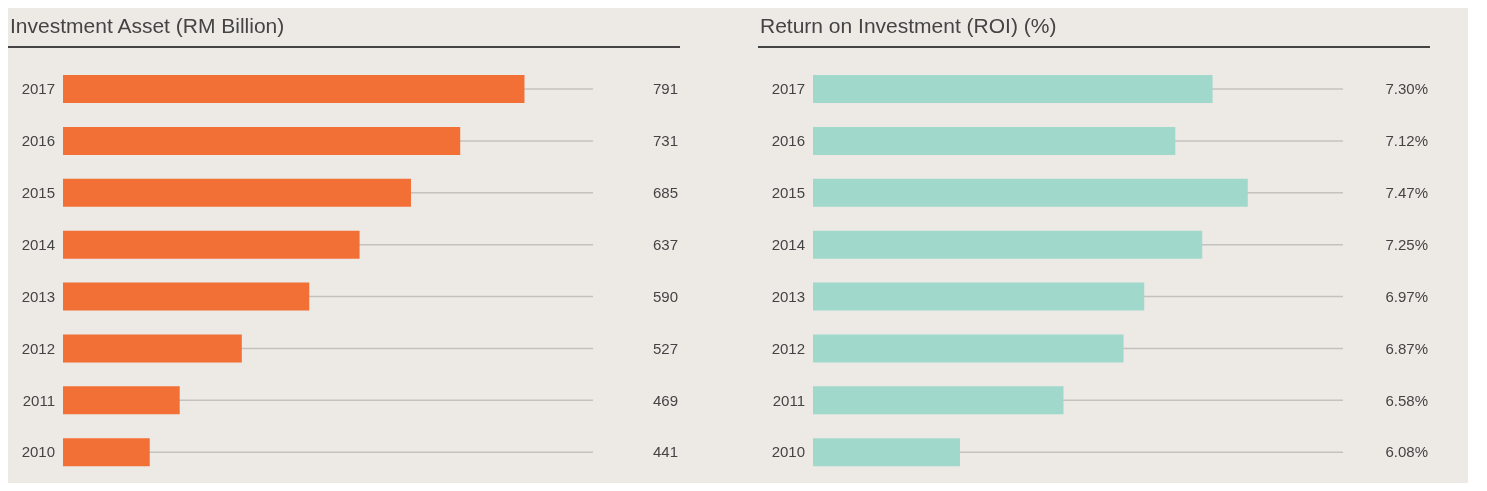 This screenshot has height=491, width=1487. I want to click on data-label: 731, so click(665, 141).